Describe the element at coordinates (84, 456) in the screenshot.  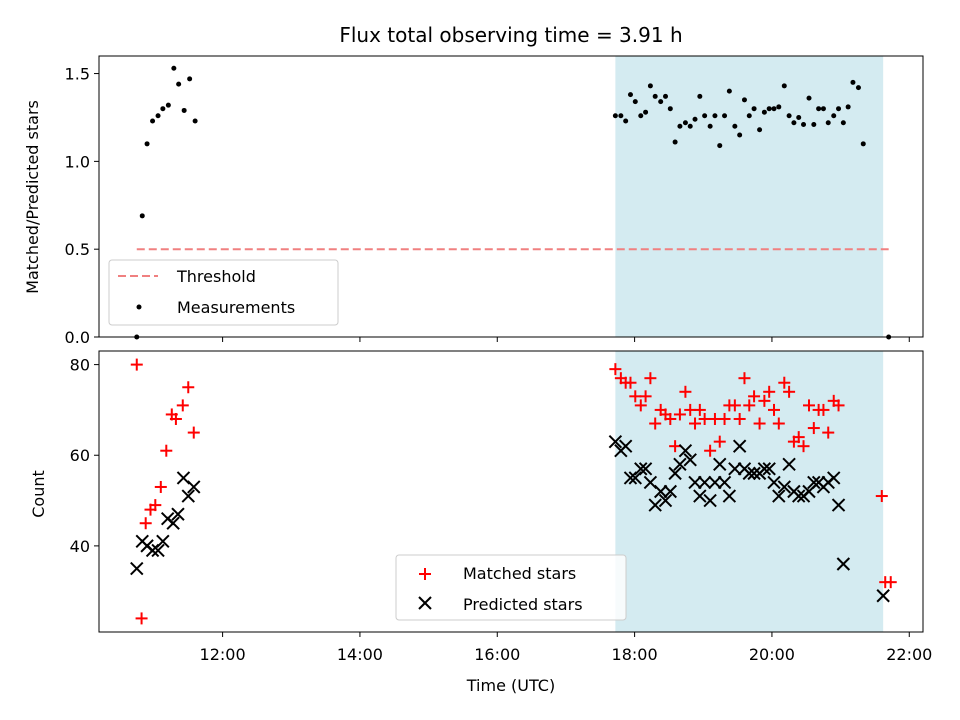
I see `bottom-y-ticks: 40 60 80` at that location.